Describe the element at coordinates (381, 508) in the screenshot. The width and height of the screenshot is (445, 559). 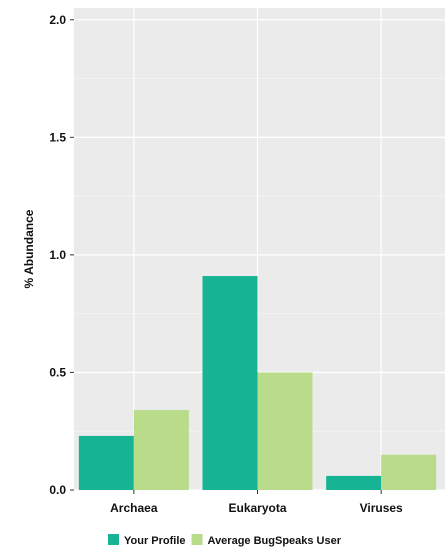
I see `x-tick-label-viruses: Viruses` at that location.